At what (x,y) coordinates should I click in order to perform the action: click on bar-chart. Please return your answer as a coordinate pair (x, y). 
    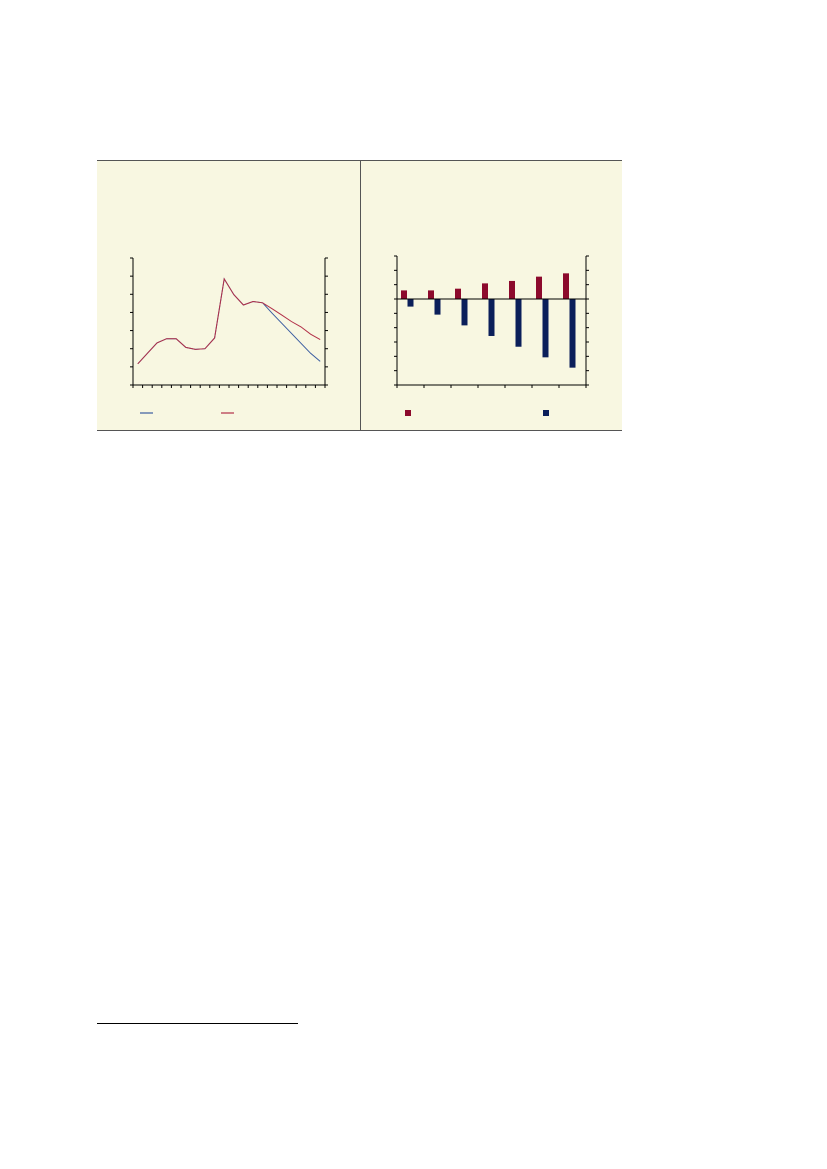
    Looking at the image, I should click on (491, 335).